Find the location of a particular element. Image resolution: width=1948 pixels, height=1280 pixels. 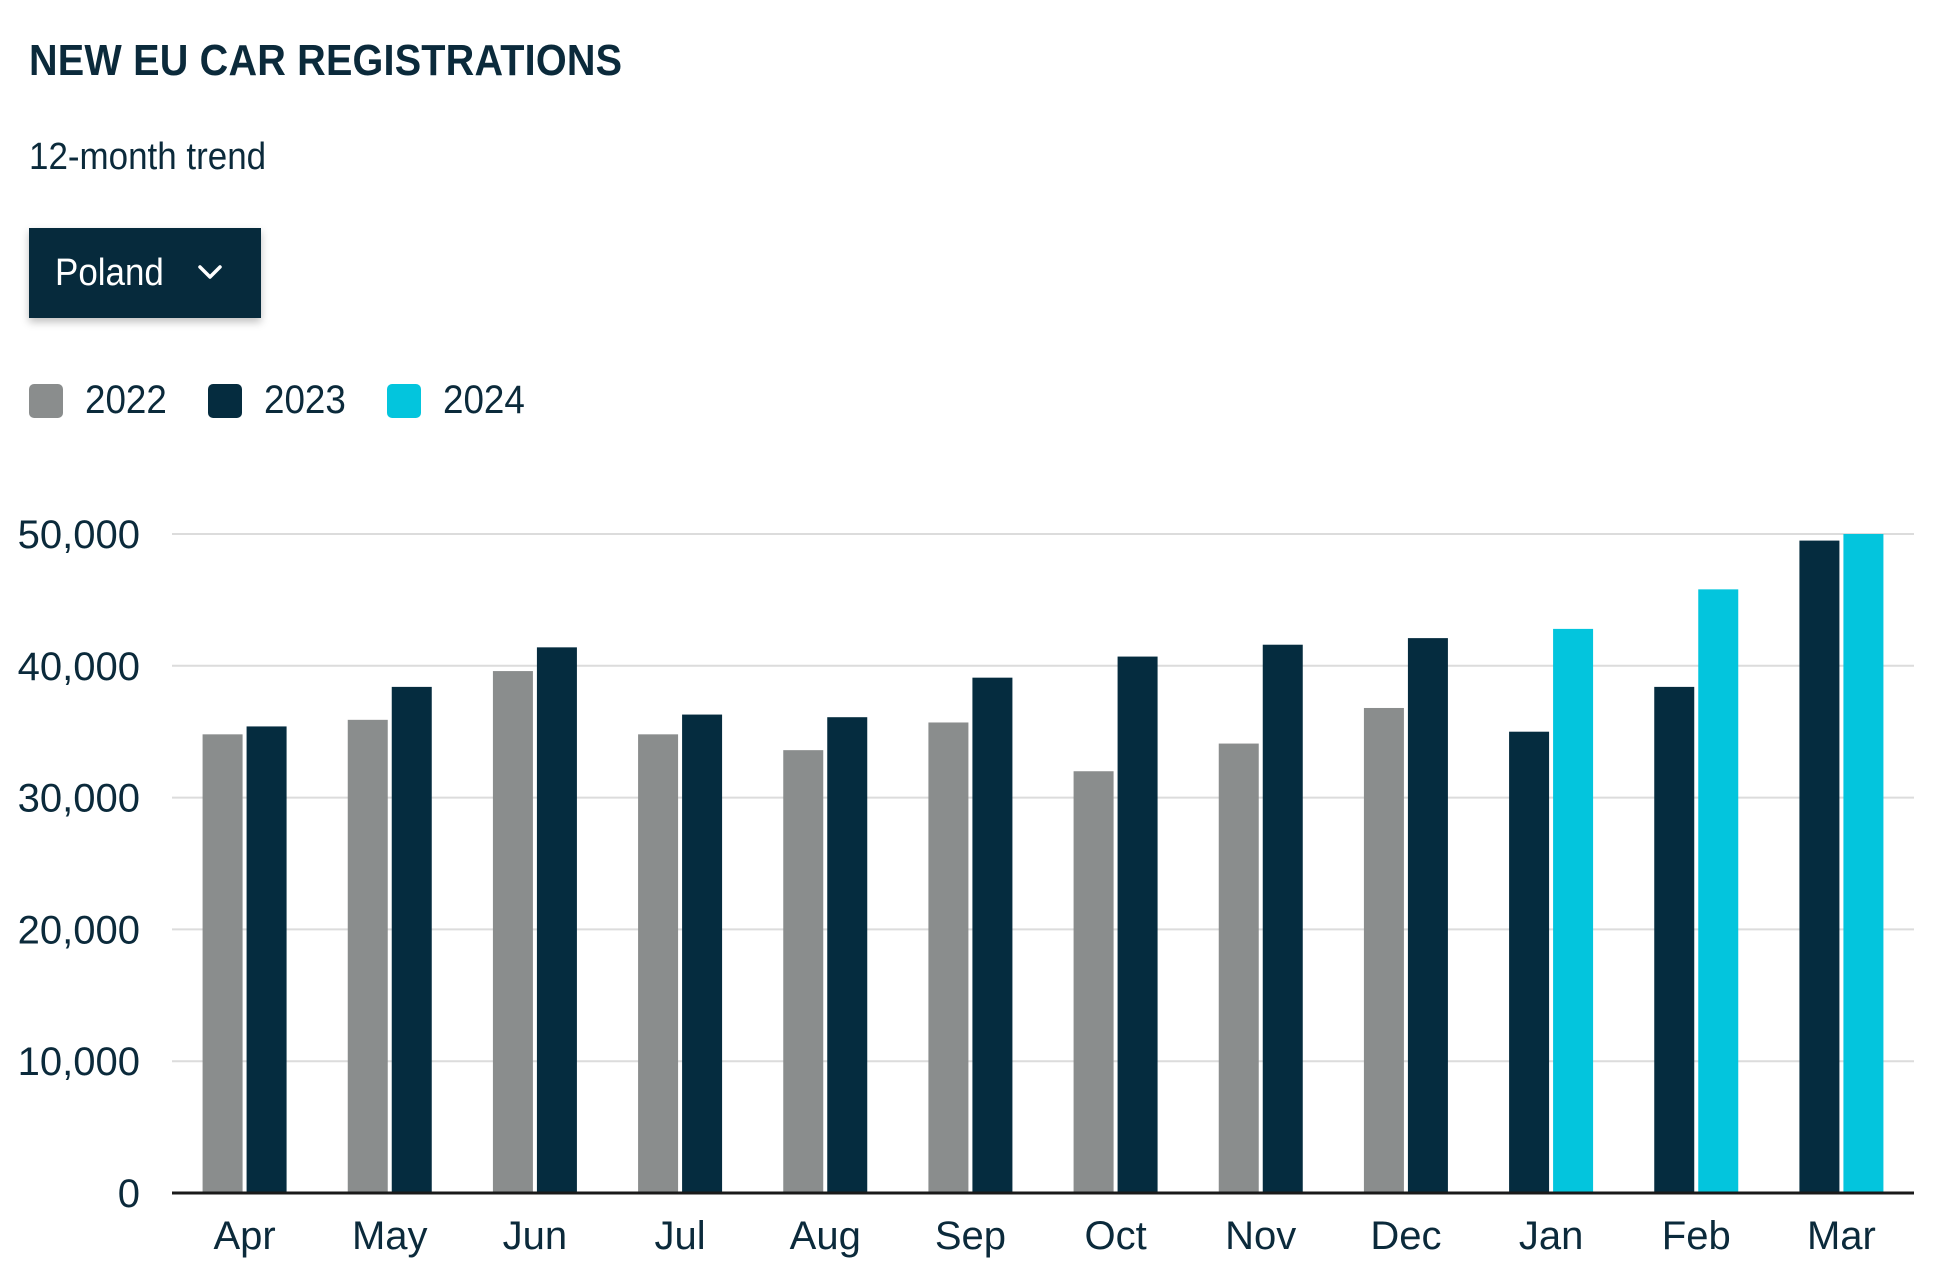

bar-2023-nov is located at coordinates (1282, 918).